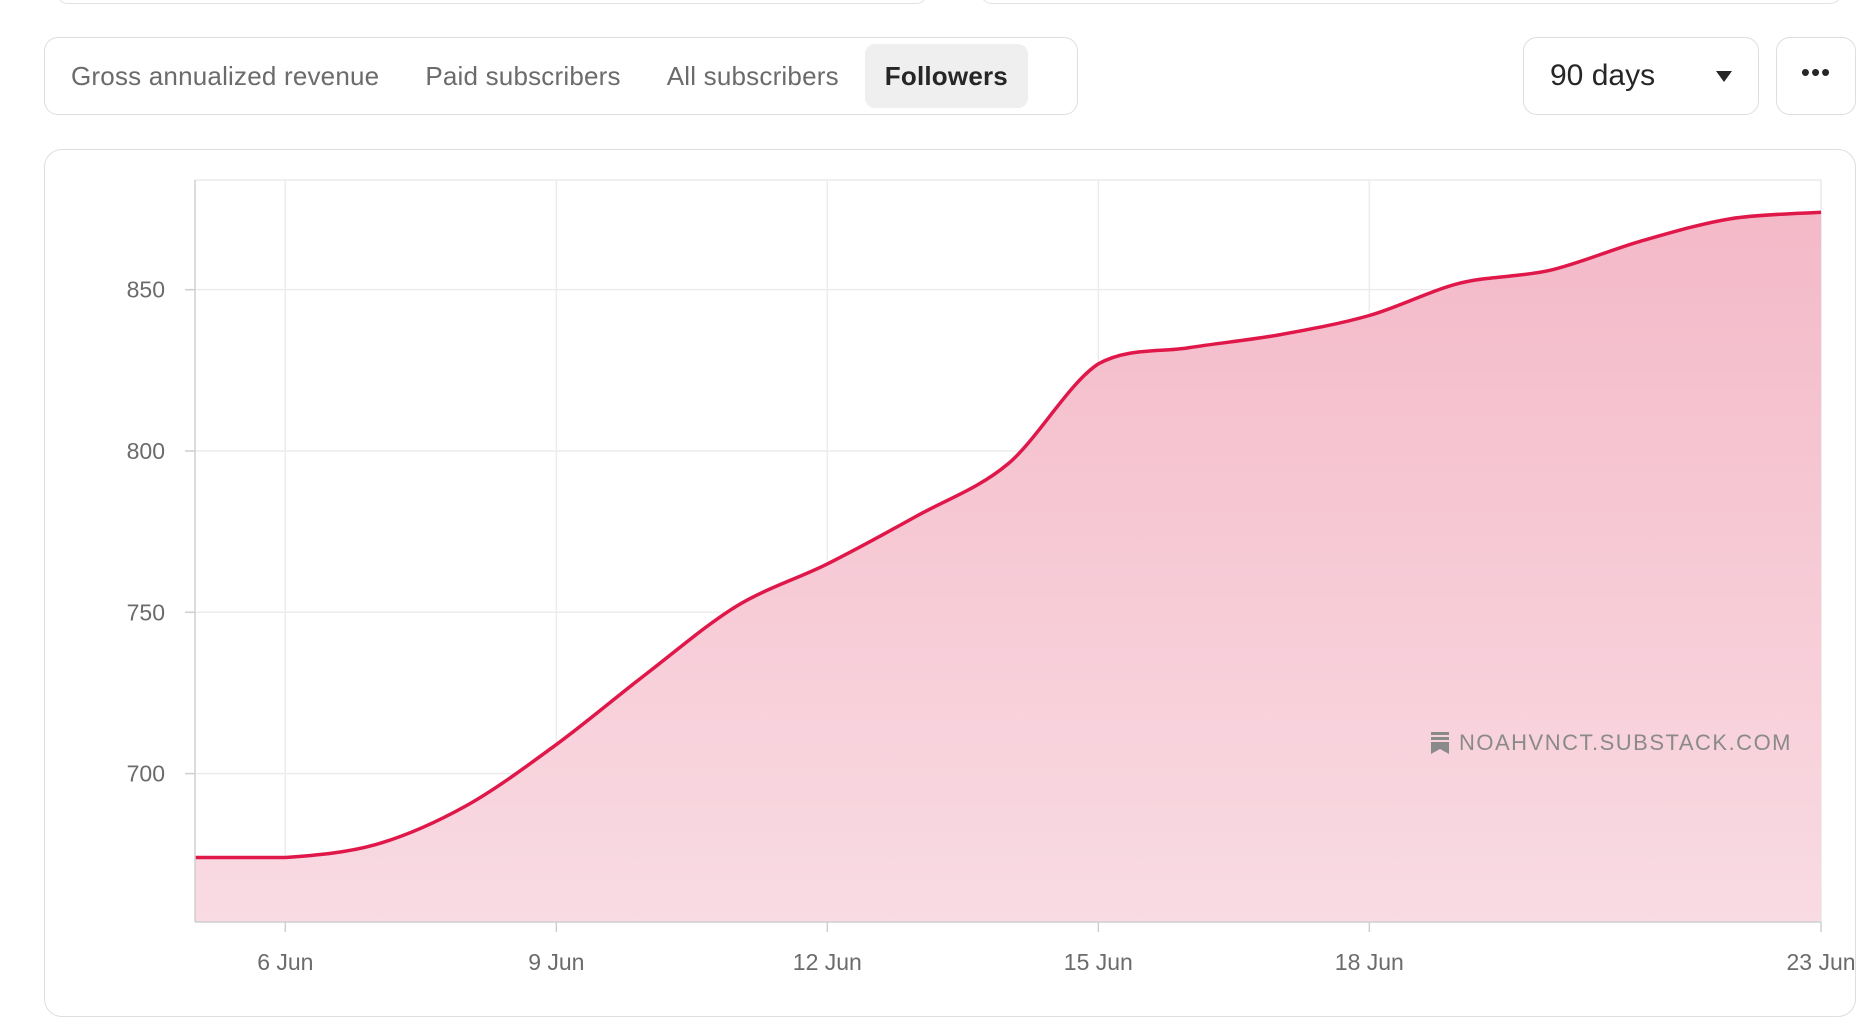  Describe the element at coordinates (1098, 962) in the screenshot. I see `x-tick-label: 15 Jun` at that location.